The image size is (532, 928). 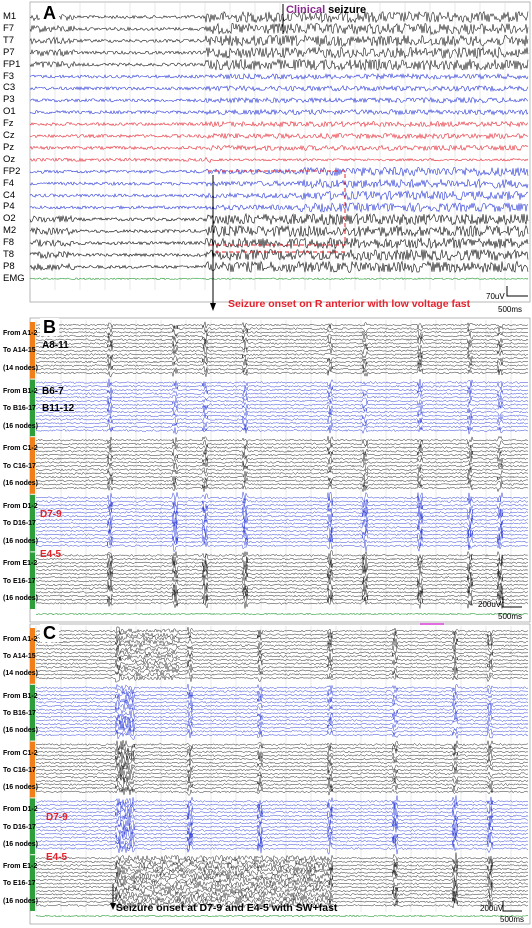 What do you see at coordinates (279, 124) in the screenshot?
I see `channel-trace-fz` at bounding box center [279, 124].